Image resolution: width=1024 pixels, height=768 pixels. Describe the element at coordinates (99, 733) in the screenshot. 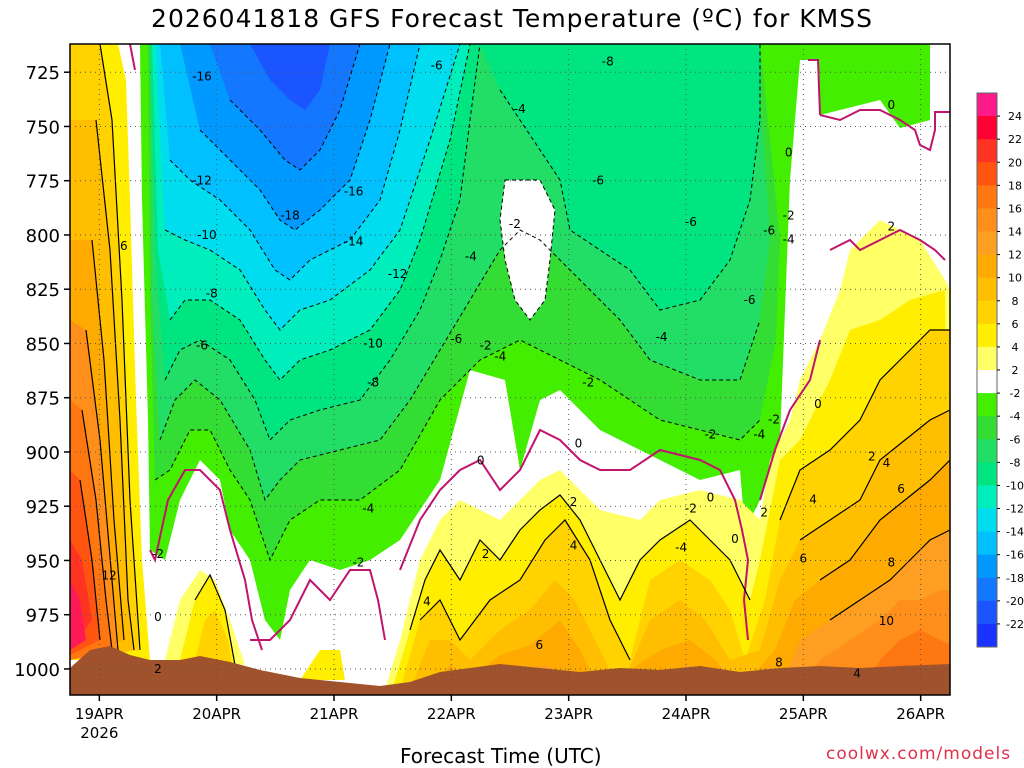

I see `x-year-label: 2026` at that location.